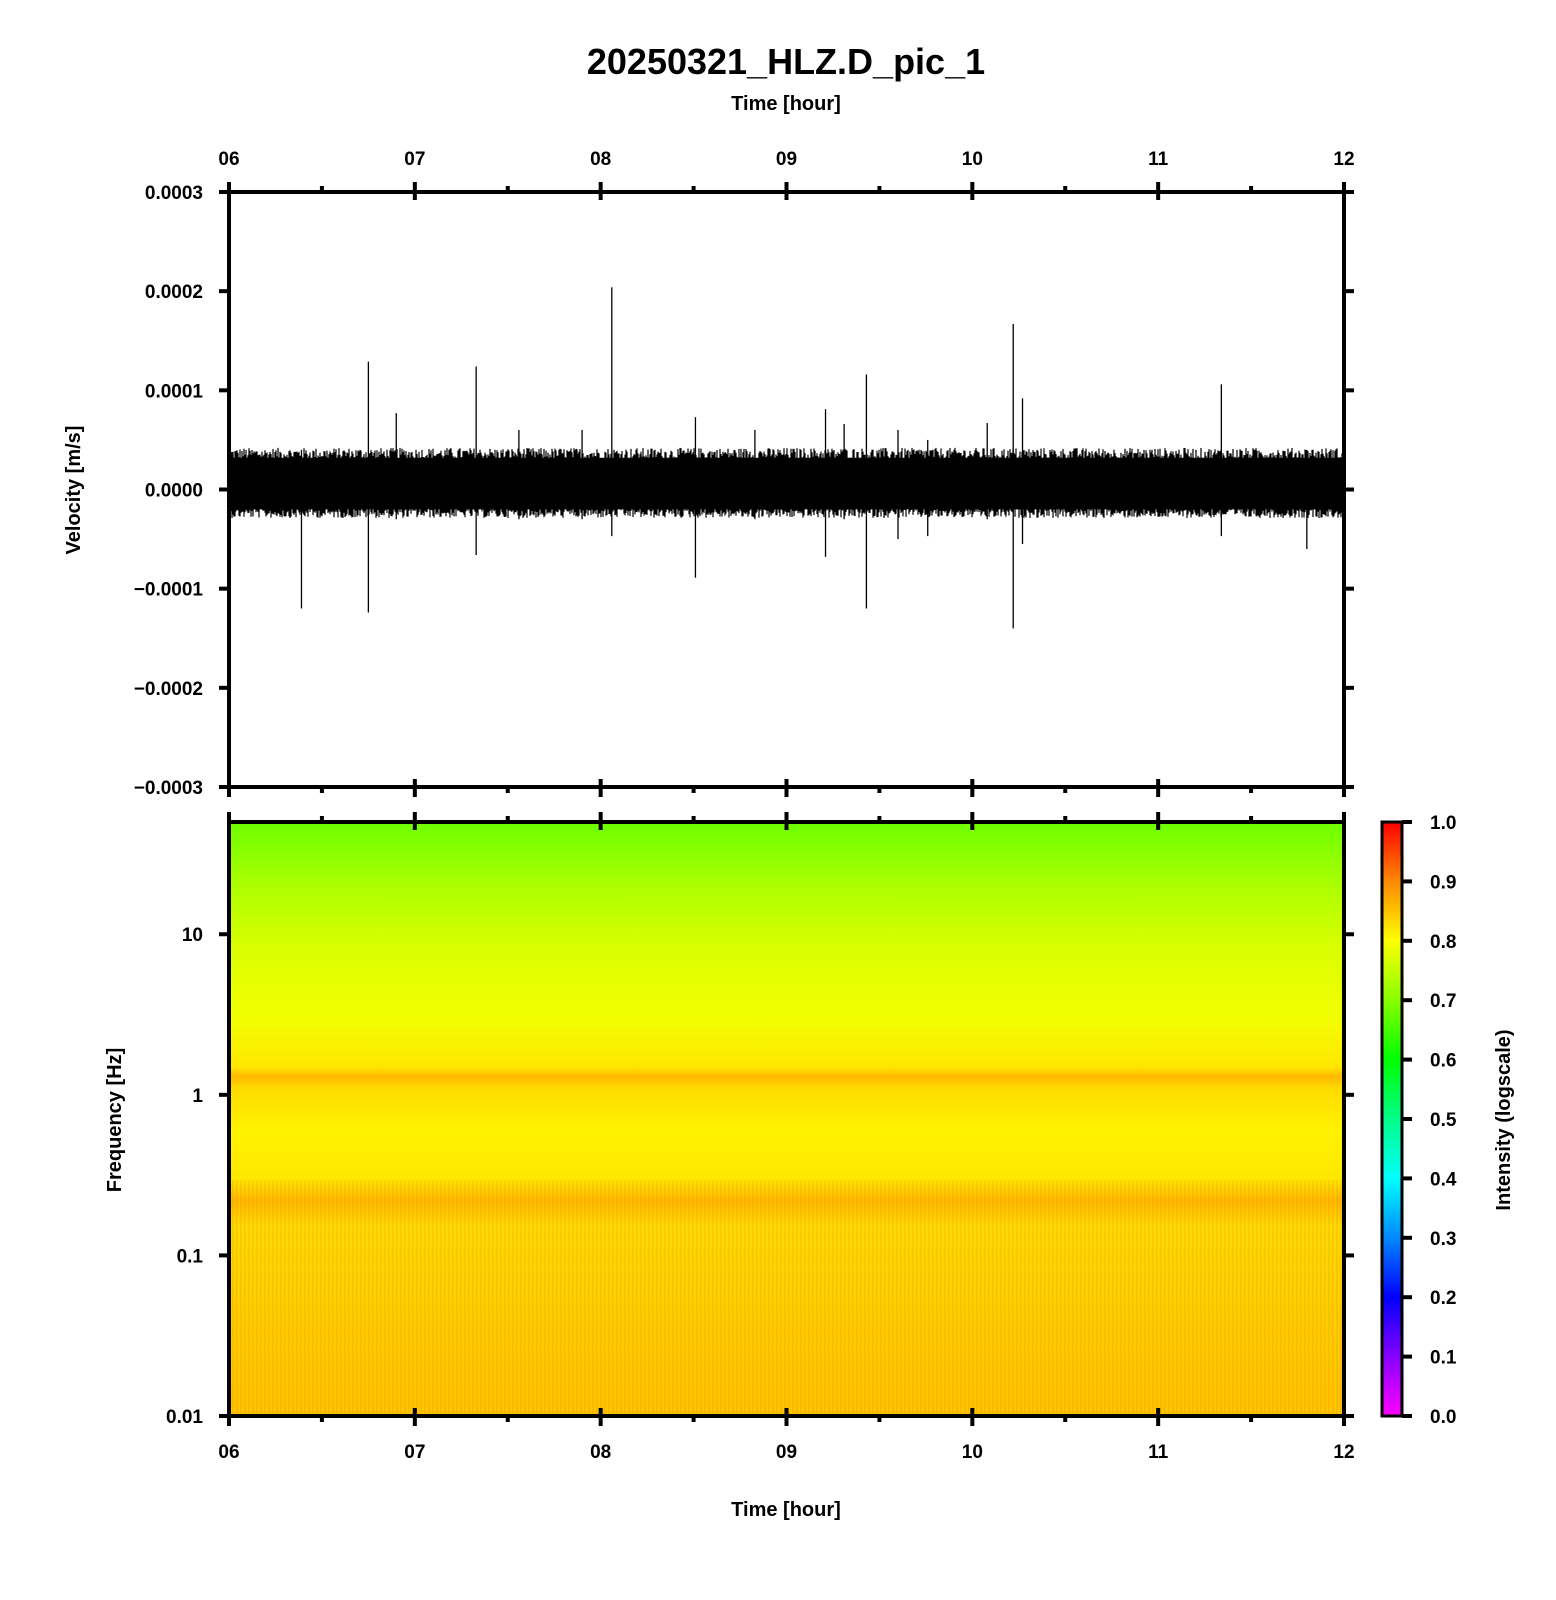 The image size is (1556, 1600). Describe the element at coordinates (192, 935) in the screenshot. I see `spectrogram-y-tick-label: 10` at that location.